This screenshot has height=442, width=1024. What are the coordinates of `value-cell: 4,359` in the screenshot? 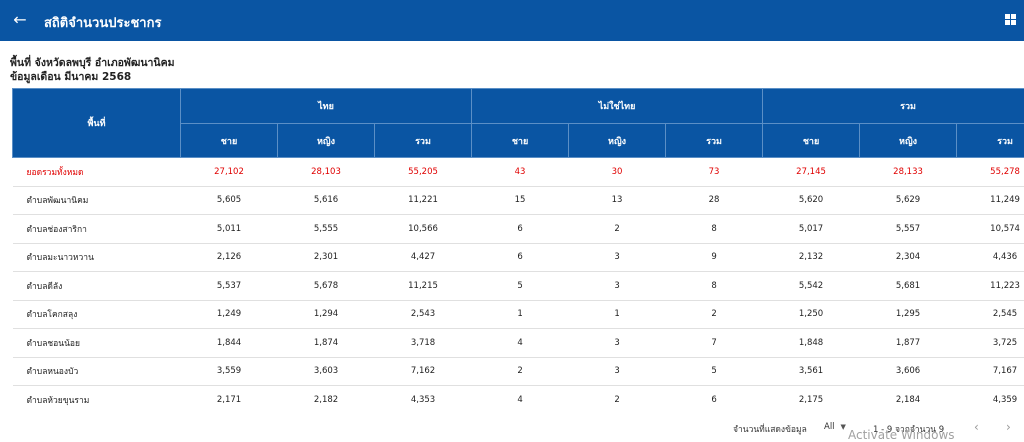 It's located at (990, 397).